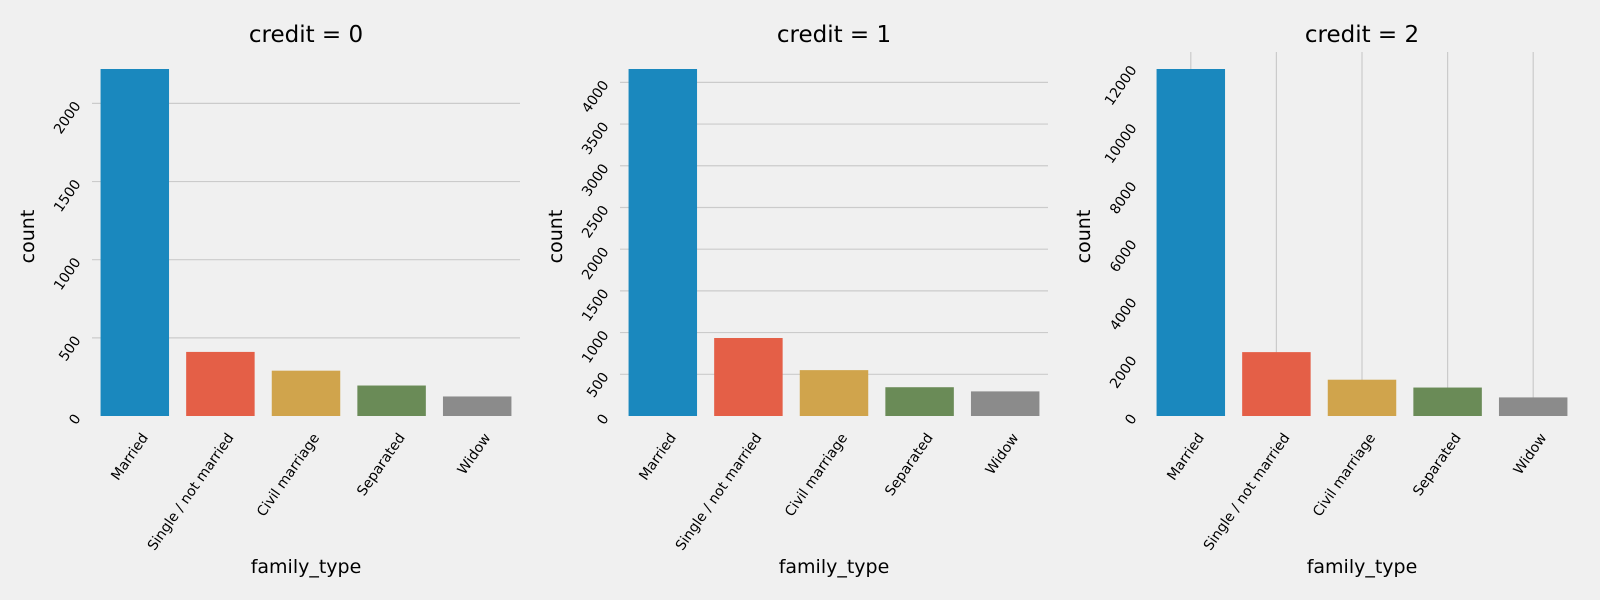 The height and width of the screenshot is (600, 1600). I want to click on y-tick-label: 3500, so click(596, 138).